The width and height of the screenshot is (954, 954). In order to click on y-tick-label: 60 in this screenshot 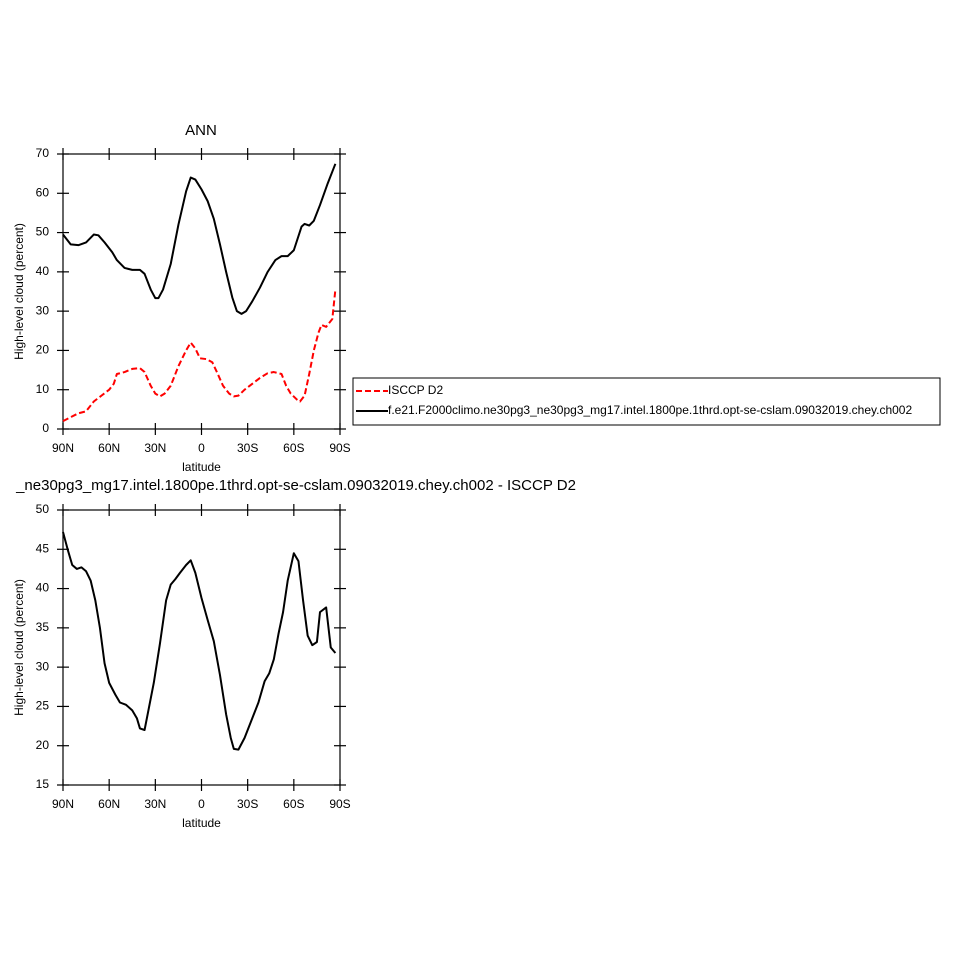, I will do `click(43, 192)`.